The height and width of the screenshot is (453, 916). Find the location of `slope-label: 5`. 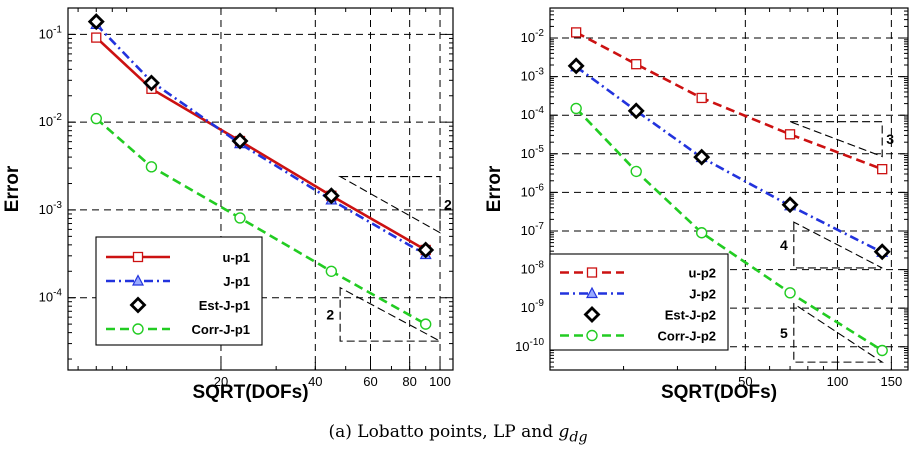

slope-label: 5 is located at coordinates (784, 333).